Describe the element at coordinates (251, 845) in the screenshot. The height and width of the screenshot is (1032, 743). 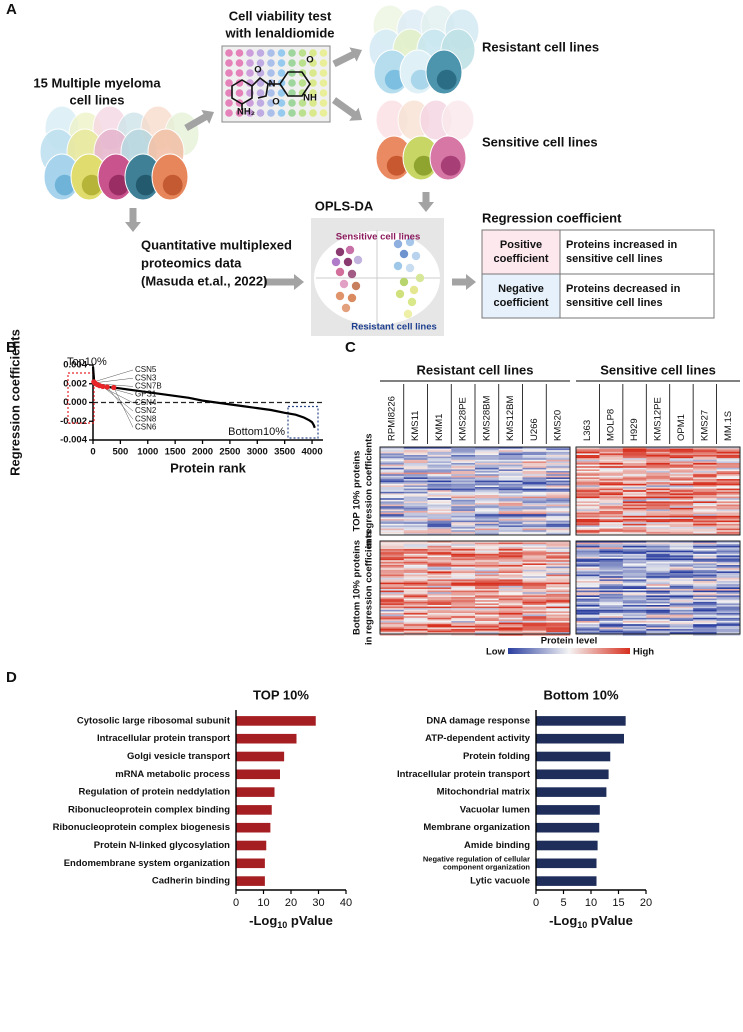
I see `bar` at that location.